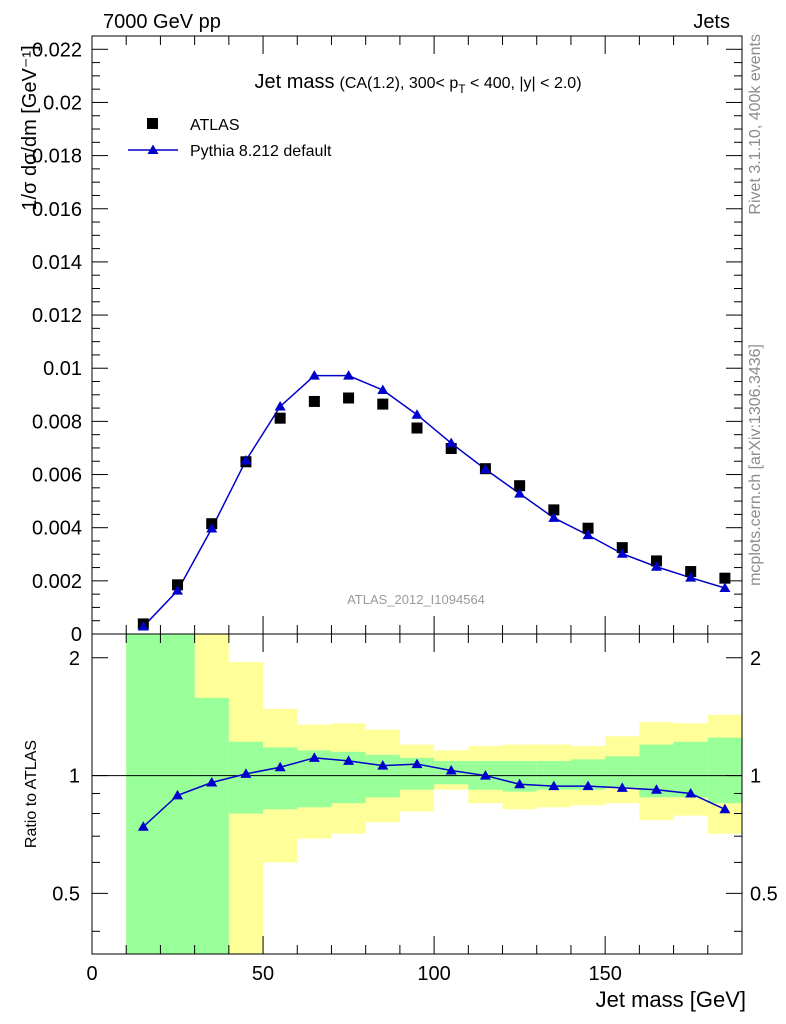 The width and height of the screenshot is (786, 1024). I want to click on ratio-y-tick-label-right: 1, so click(755, 777).